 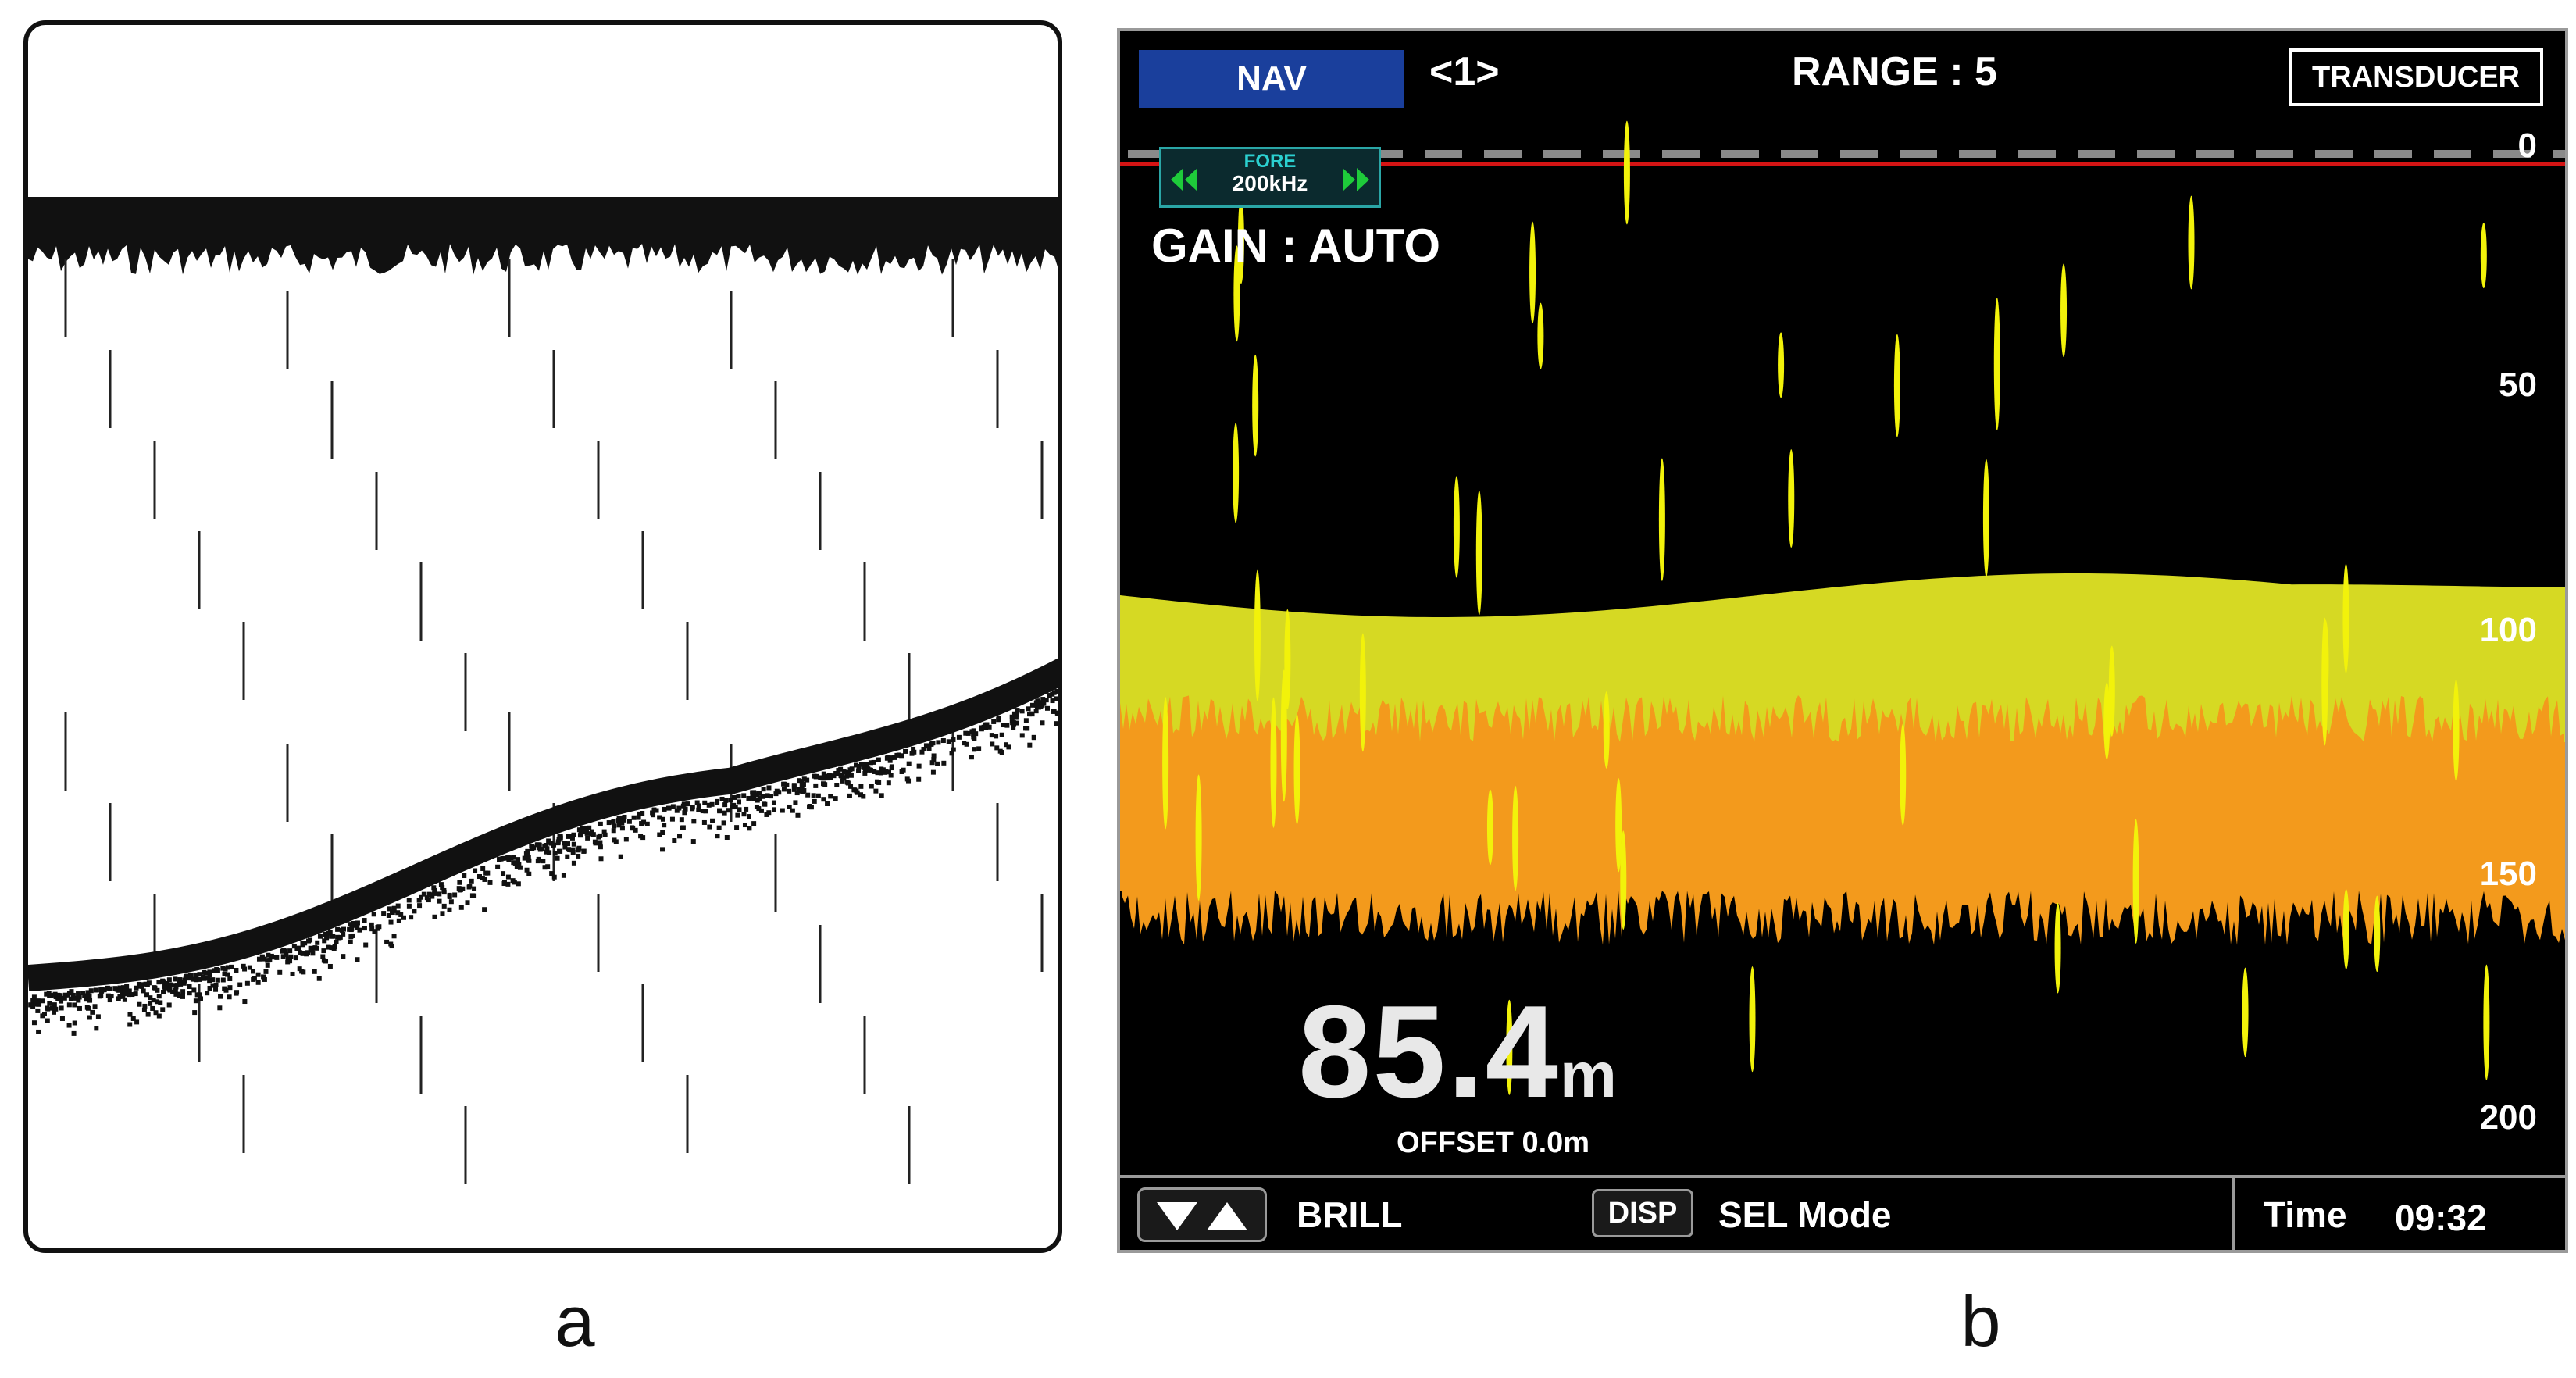 I want to click on gain-label: GAIN : AUTO, so click(x=1295, y=246).